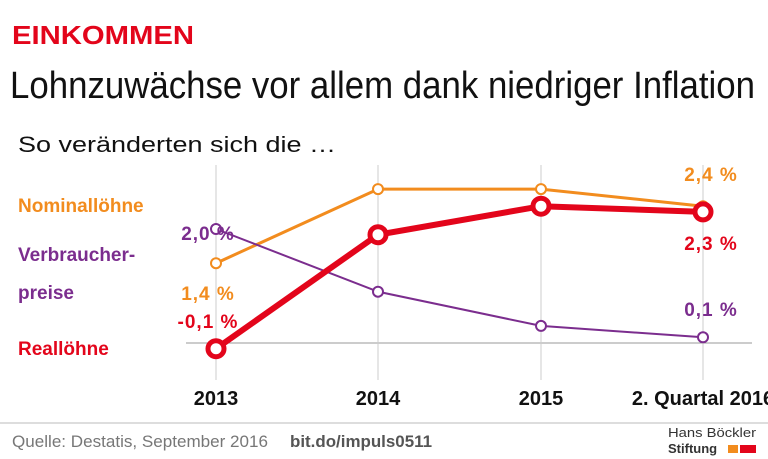  What do you see at coordinates (712, 432) in the screenshot?
I see `logo-text: Hans Böckler` at bounding box center [712, 432].